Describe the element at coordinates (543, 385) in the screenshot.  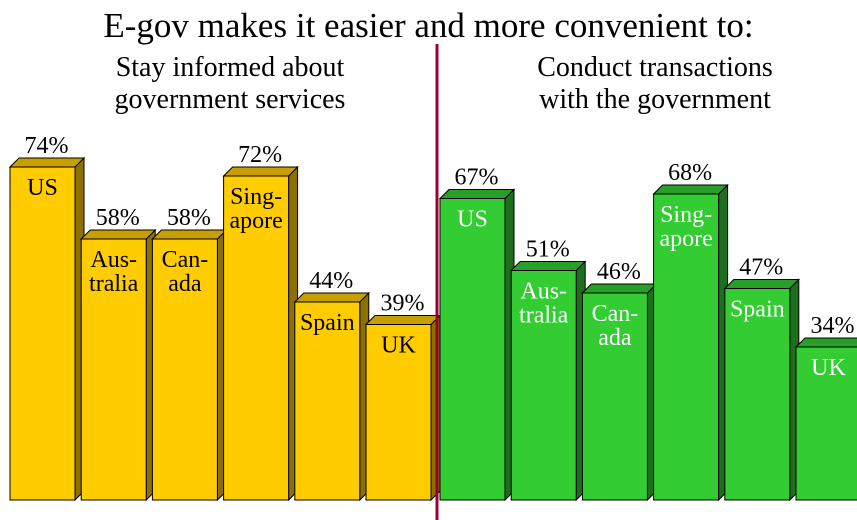
I see `transactions-australia-bar` at that location.